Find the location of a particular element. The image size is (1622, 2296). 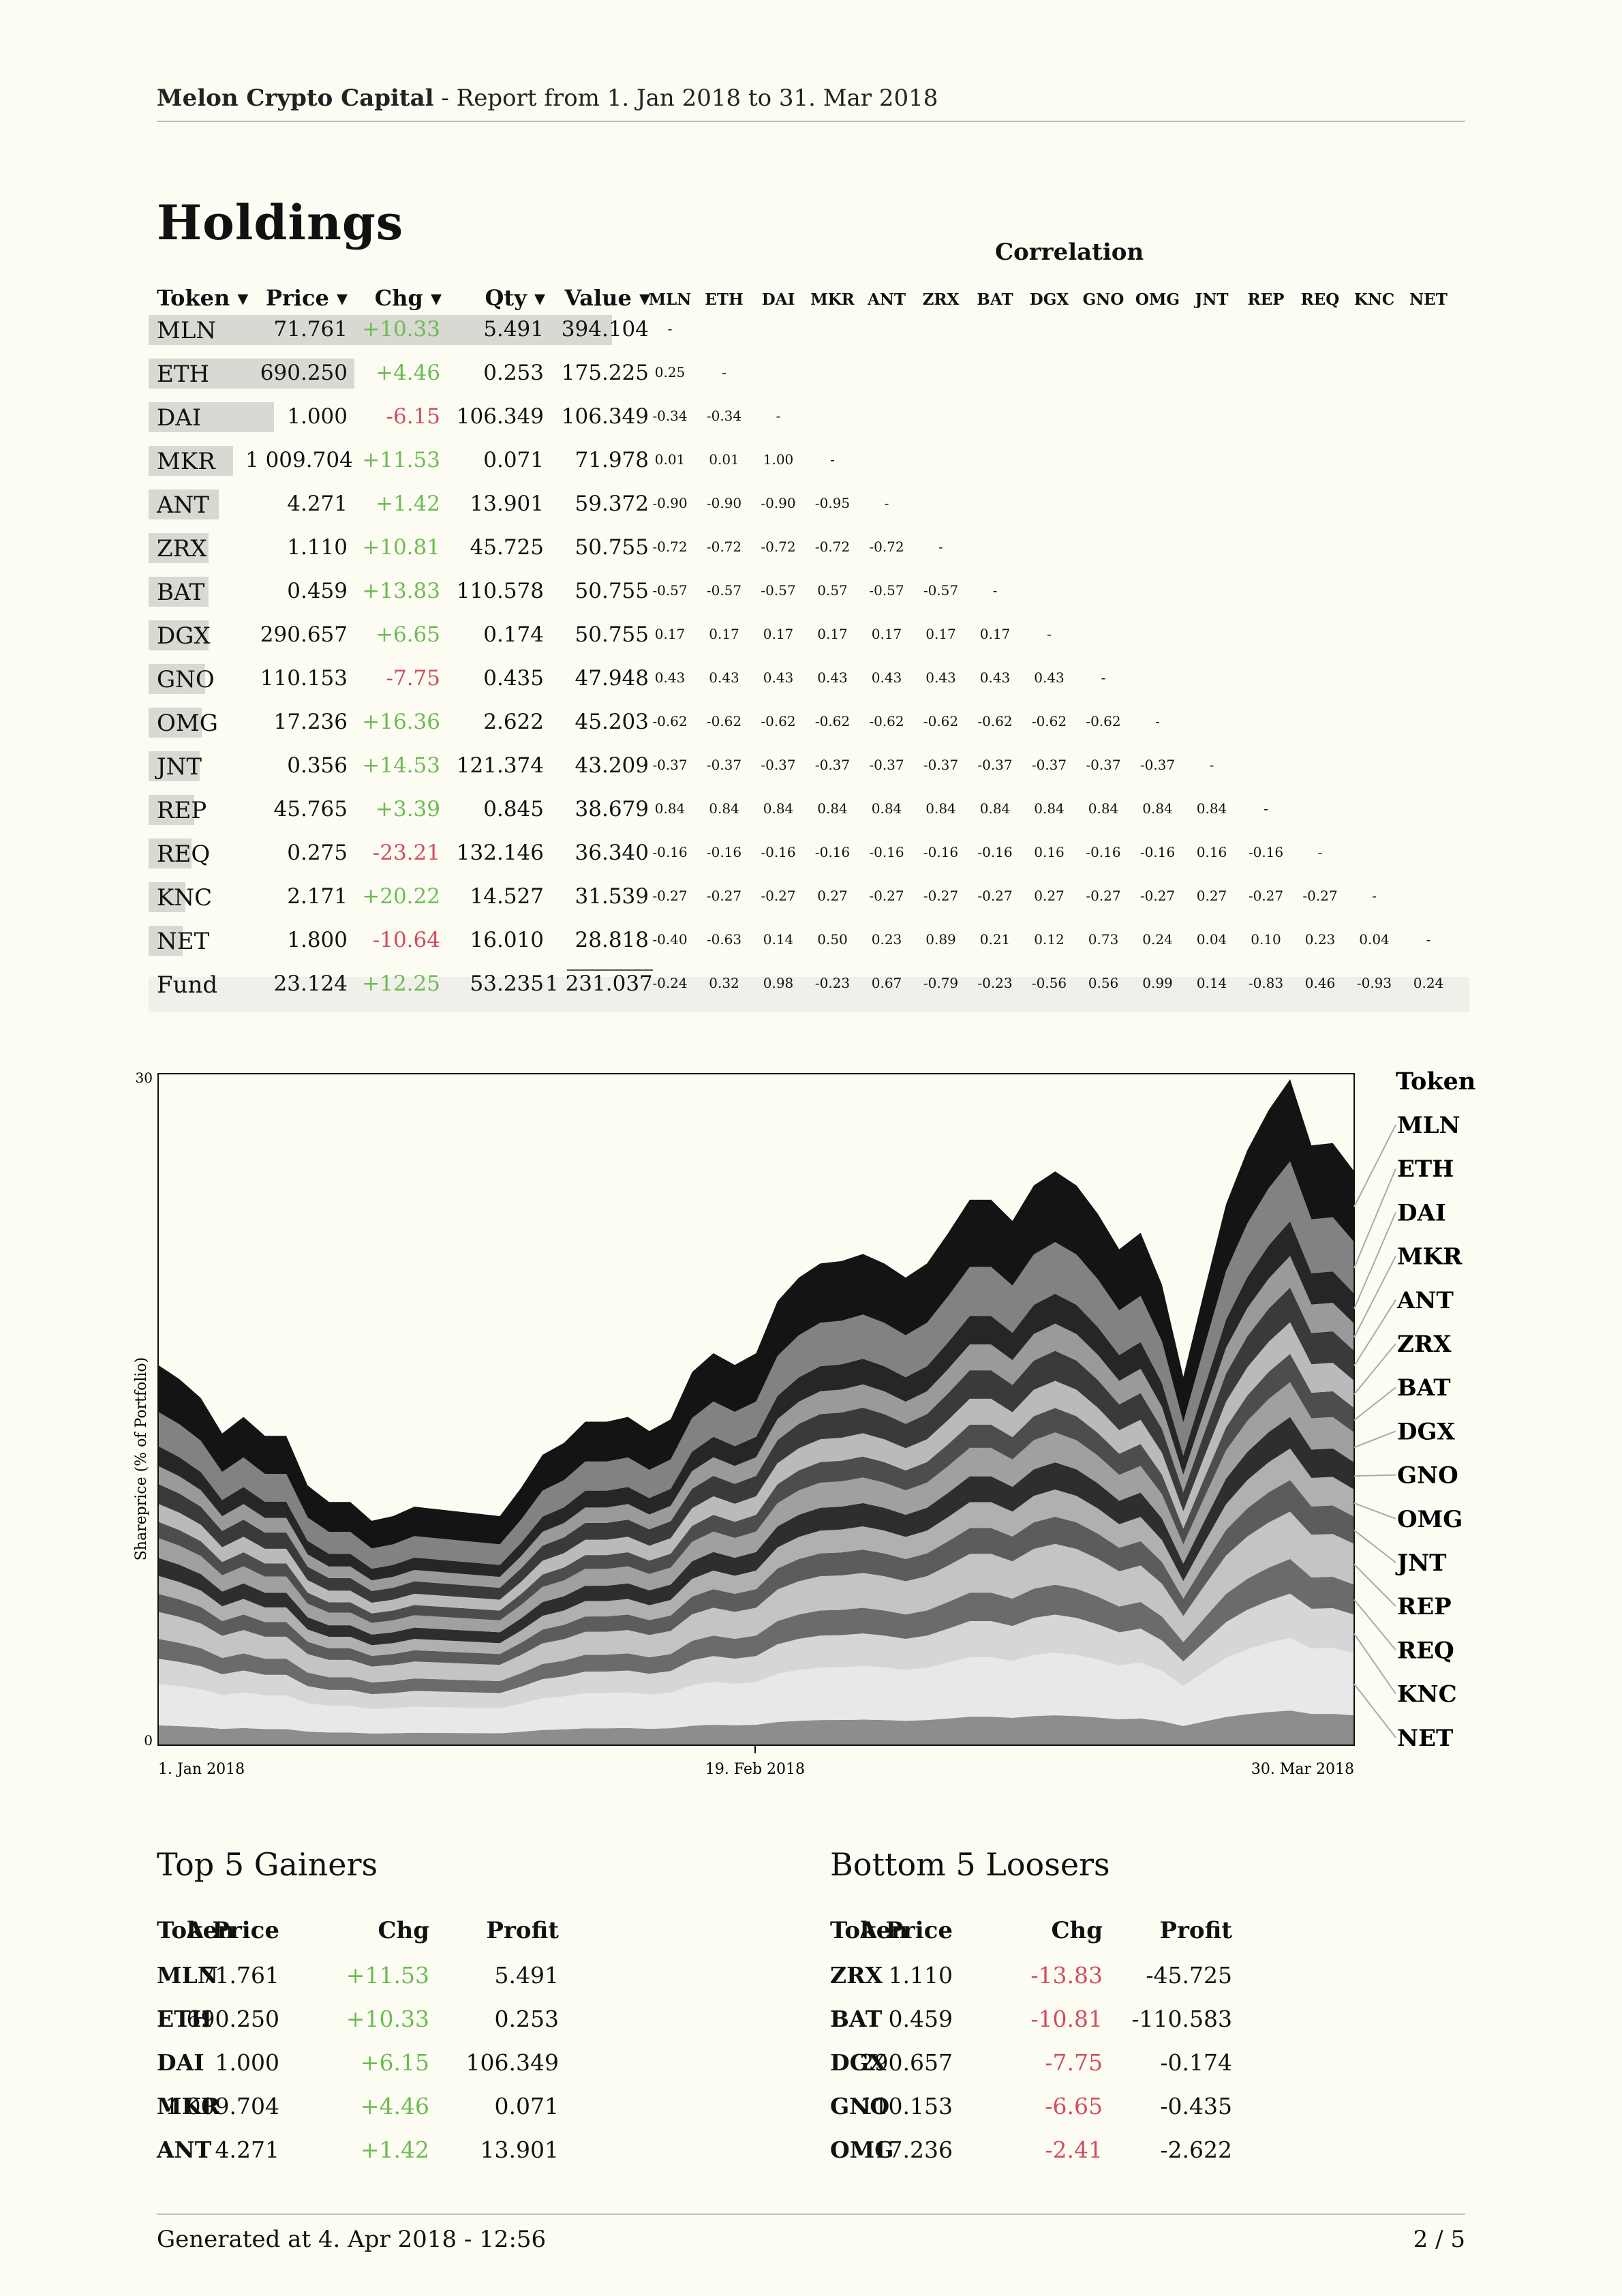

corr-col-header-rep: REP is located at coordinates (1266, 299).